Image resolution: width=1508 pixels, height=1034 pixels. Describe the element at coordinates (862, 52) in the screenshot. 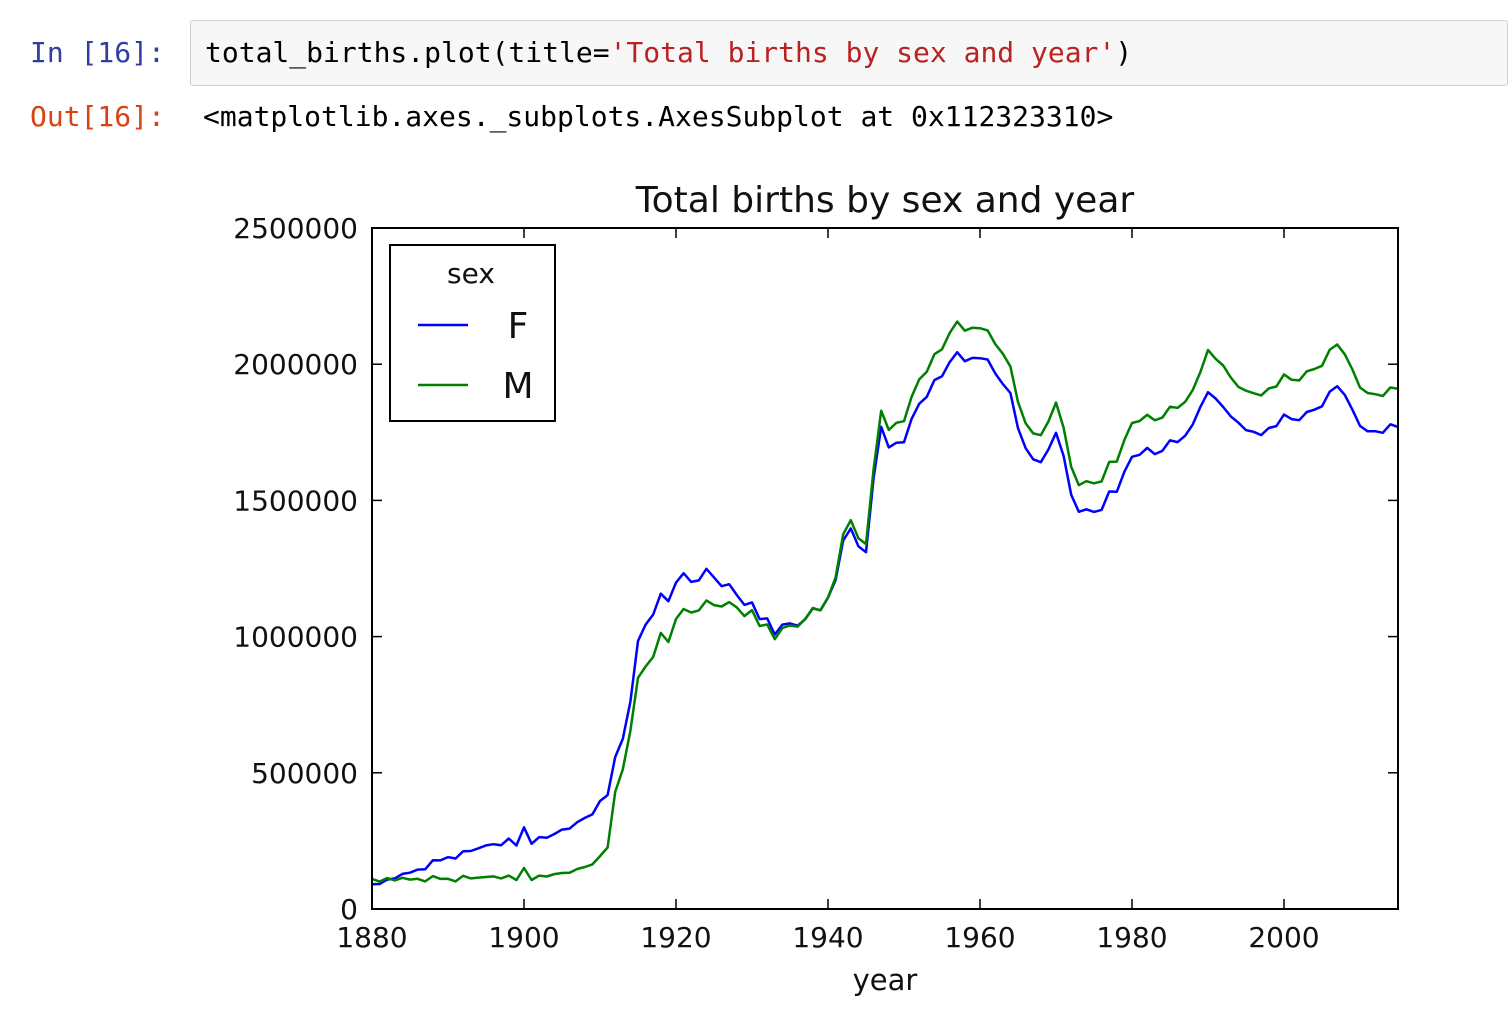

I see `code-string: 'Total births by sex and year'` at that location.